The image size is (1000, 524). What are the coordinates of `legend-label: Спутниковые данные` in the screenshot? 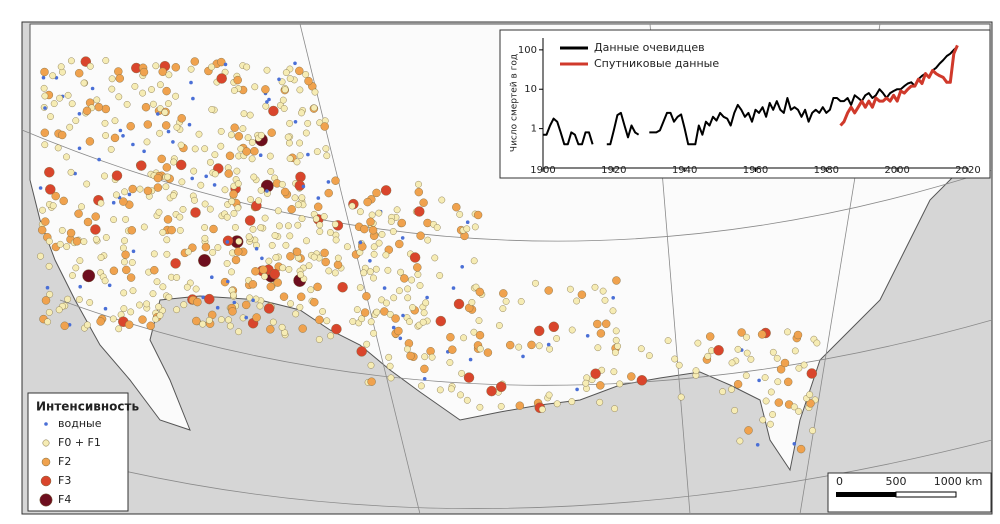 It's located at (656, 63).